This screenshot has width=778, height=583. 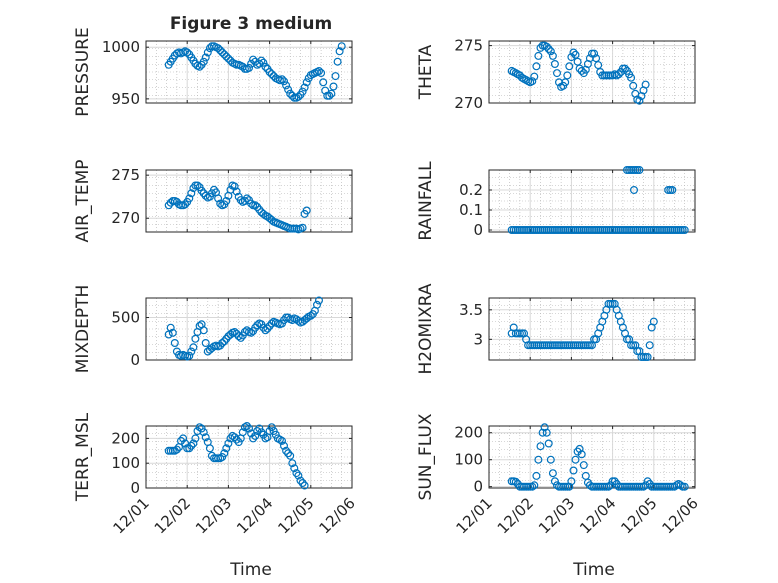 I want to click on panel-pressure: 950 1000 PRESSURE, so click(x=213, y=72).